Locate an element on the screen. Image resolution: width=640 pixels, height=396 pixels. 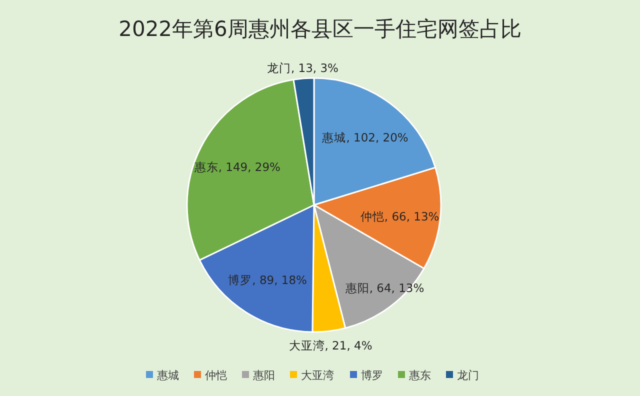
chart-title: 2022年第6周惠州各县区一手住宅网签占比 is located at coordinates (320, 29).